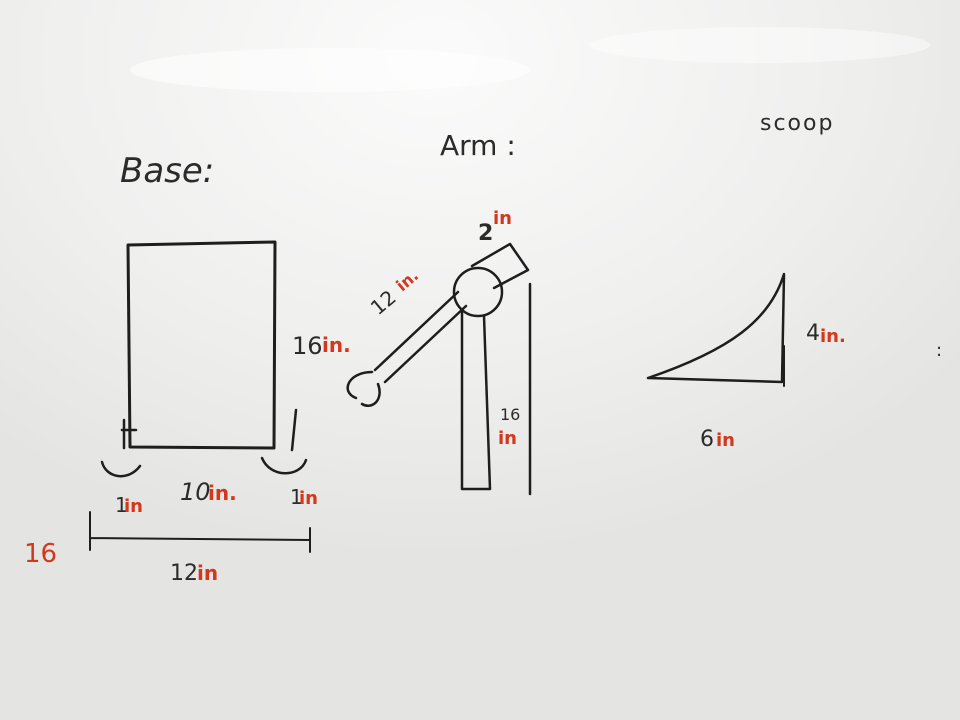  What do you see at coordinates (833, 336) in the screenshot?
I see `scoop-height-unit: in.` at bounding box center [833, 336].